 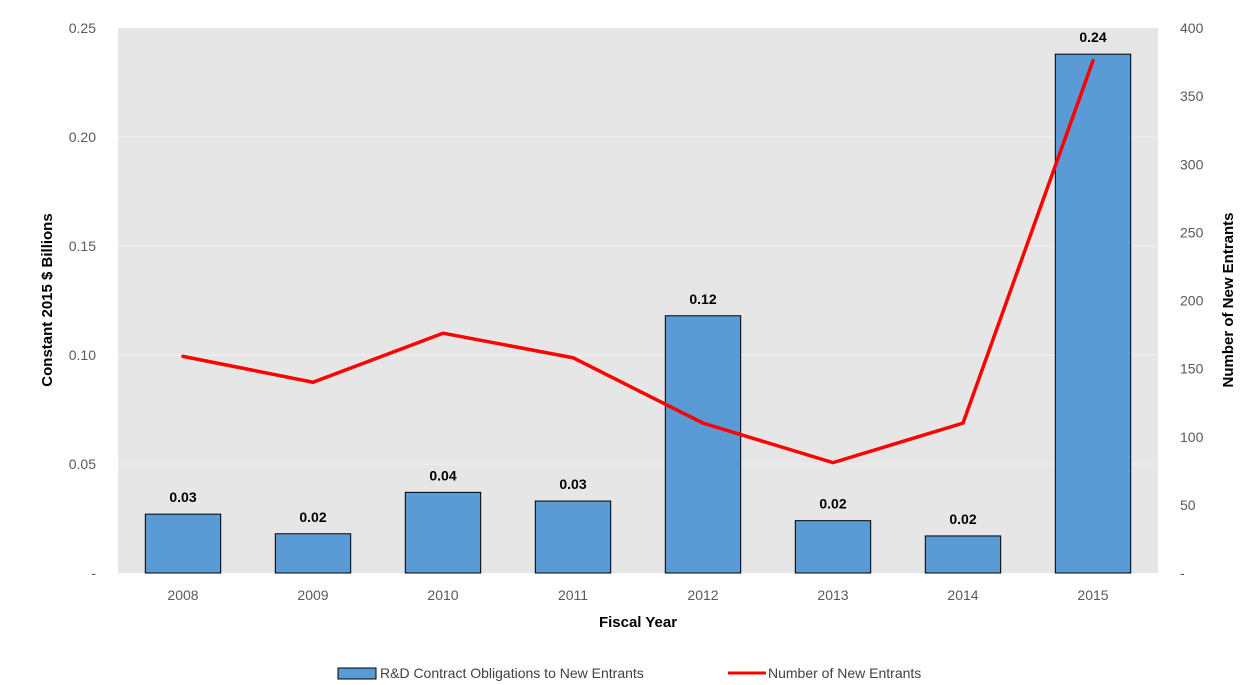 What do you see at coordinates (82, 246) in the screenshot?
I see `y-tick-label: 0.15` at bounding box center [82, 246].